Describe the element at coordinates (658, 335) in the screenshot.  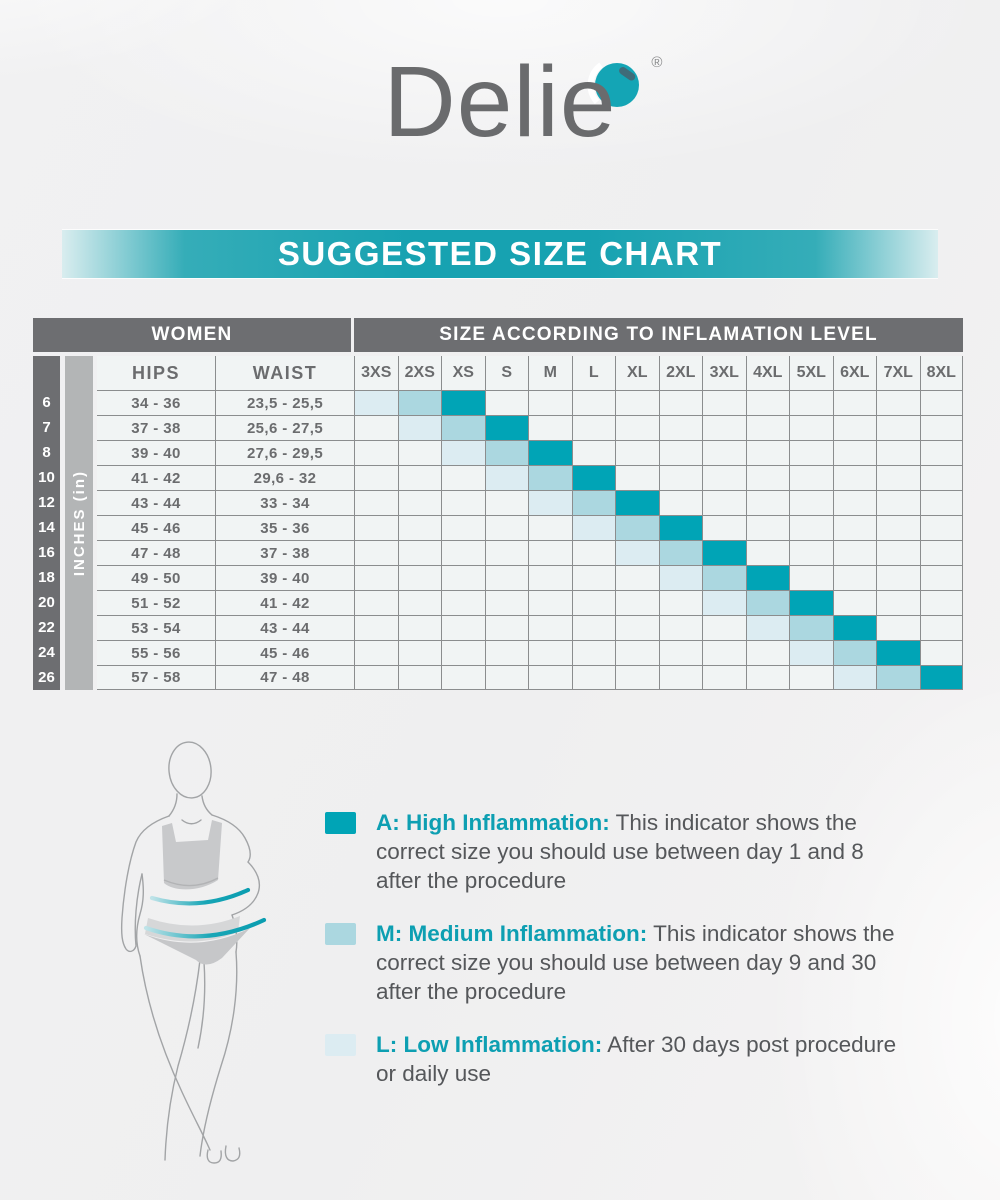
I see `inflammation-level-header: SIZE ACCORDING TO INFLAMATION LEVEL` at that location.